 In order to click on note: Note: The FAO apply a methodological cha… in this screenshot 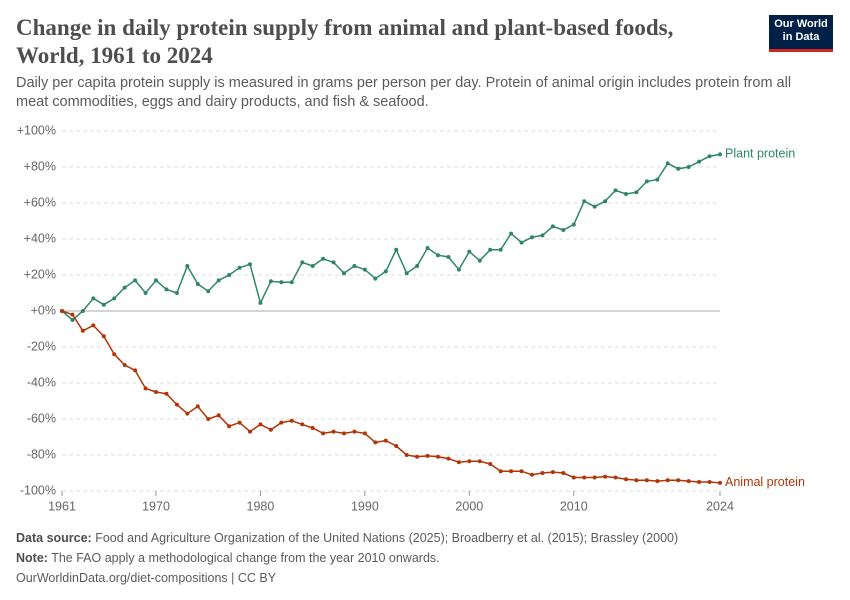, I will do `click(347, 558)`.